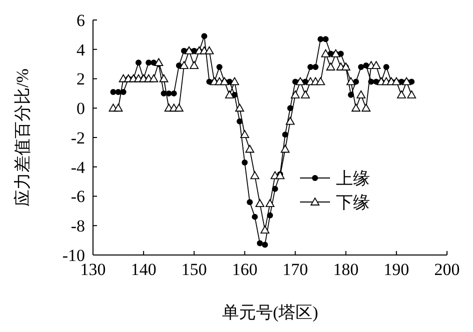 Image resolution: width=473 pixels, height=332 pixels. Describe the element at coordinates (194, 269) in the screenshot. I see `x-tick-label: 150` at that location.